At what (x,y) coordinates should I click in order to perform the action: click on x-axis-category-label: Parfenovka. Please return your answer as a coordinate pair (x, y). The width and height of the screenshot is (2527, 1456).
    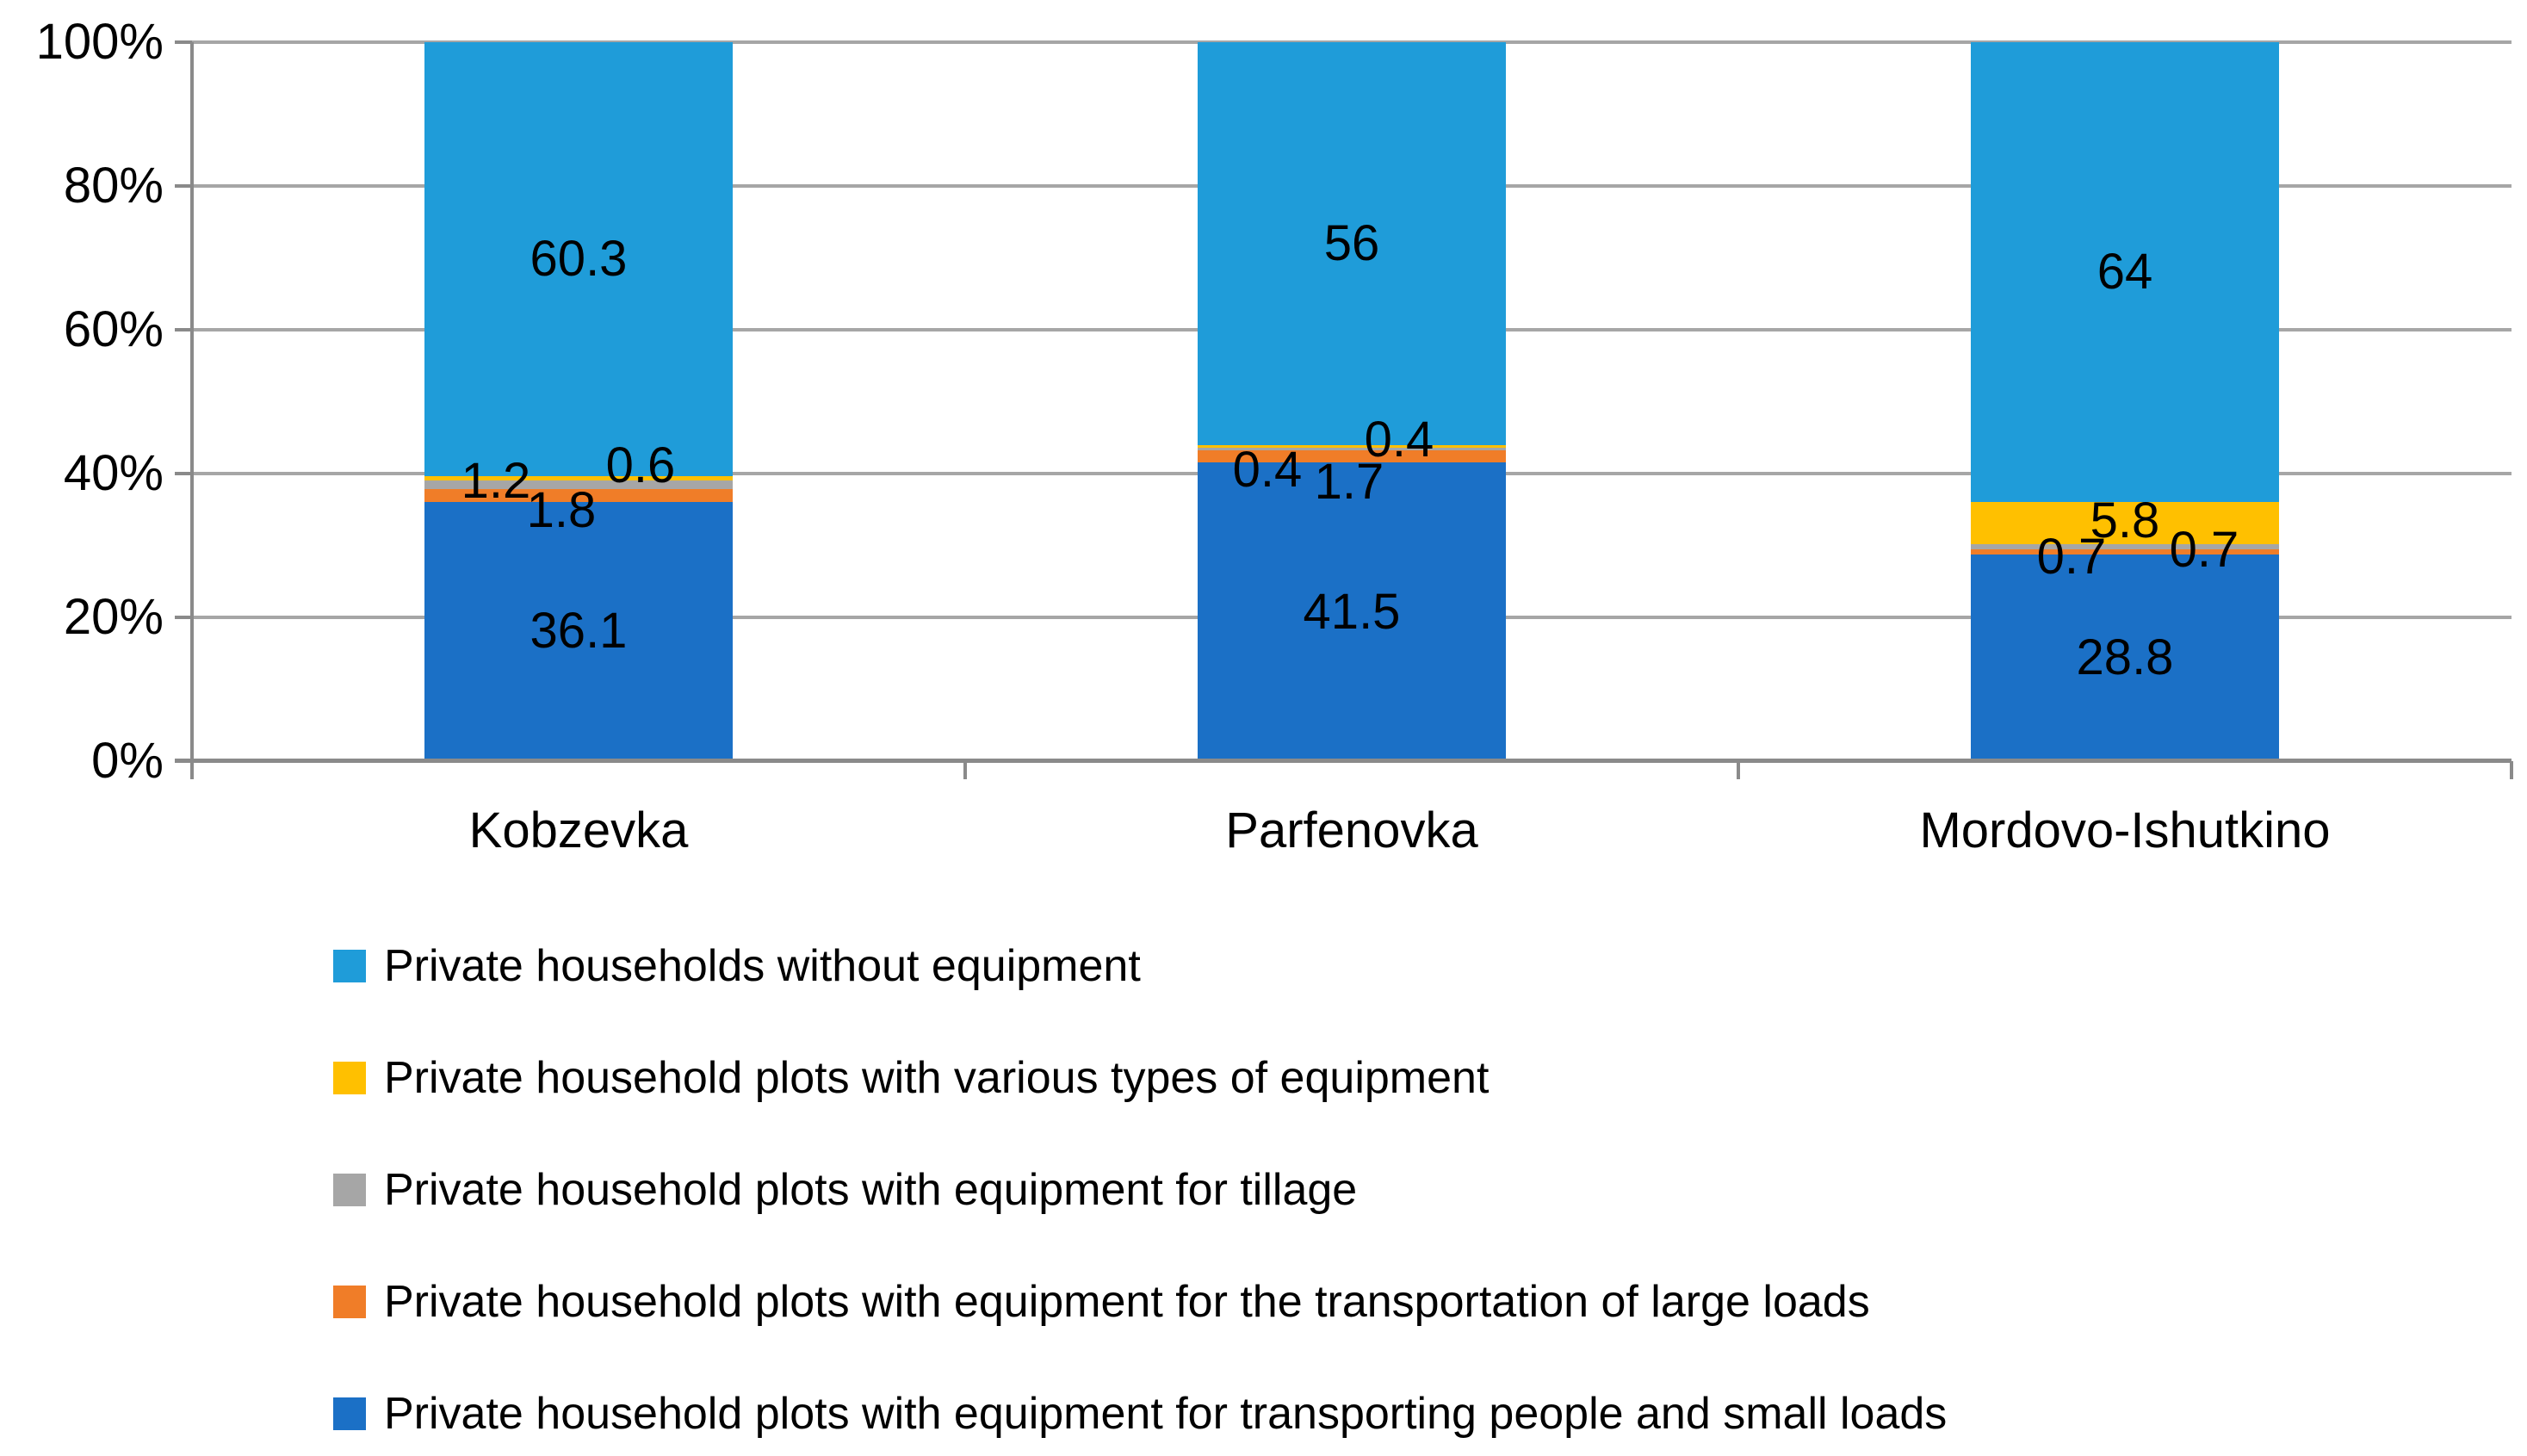
    Looking at the image, I should click on (1352, 830).